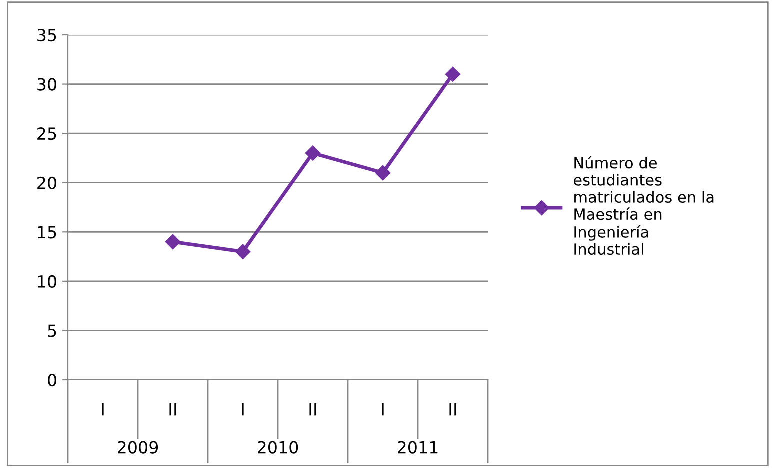 Image resolution: width=772 pixels, height=468 pixels. What do you see at coordinates (644, 206) in the screenshot?
I see `legend-label: Número de estudiantes matriculados en la Maestría en Ingeniería Industrial` at bounding box center [644, 206].